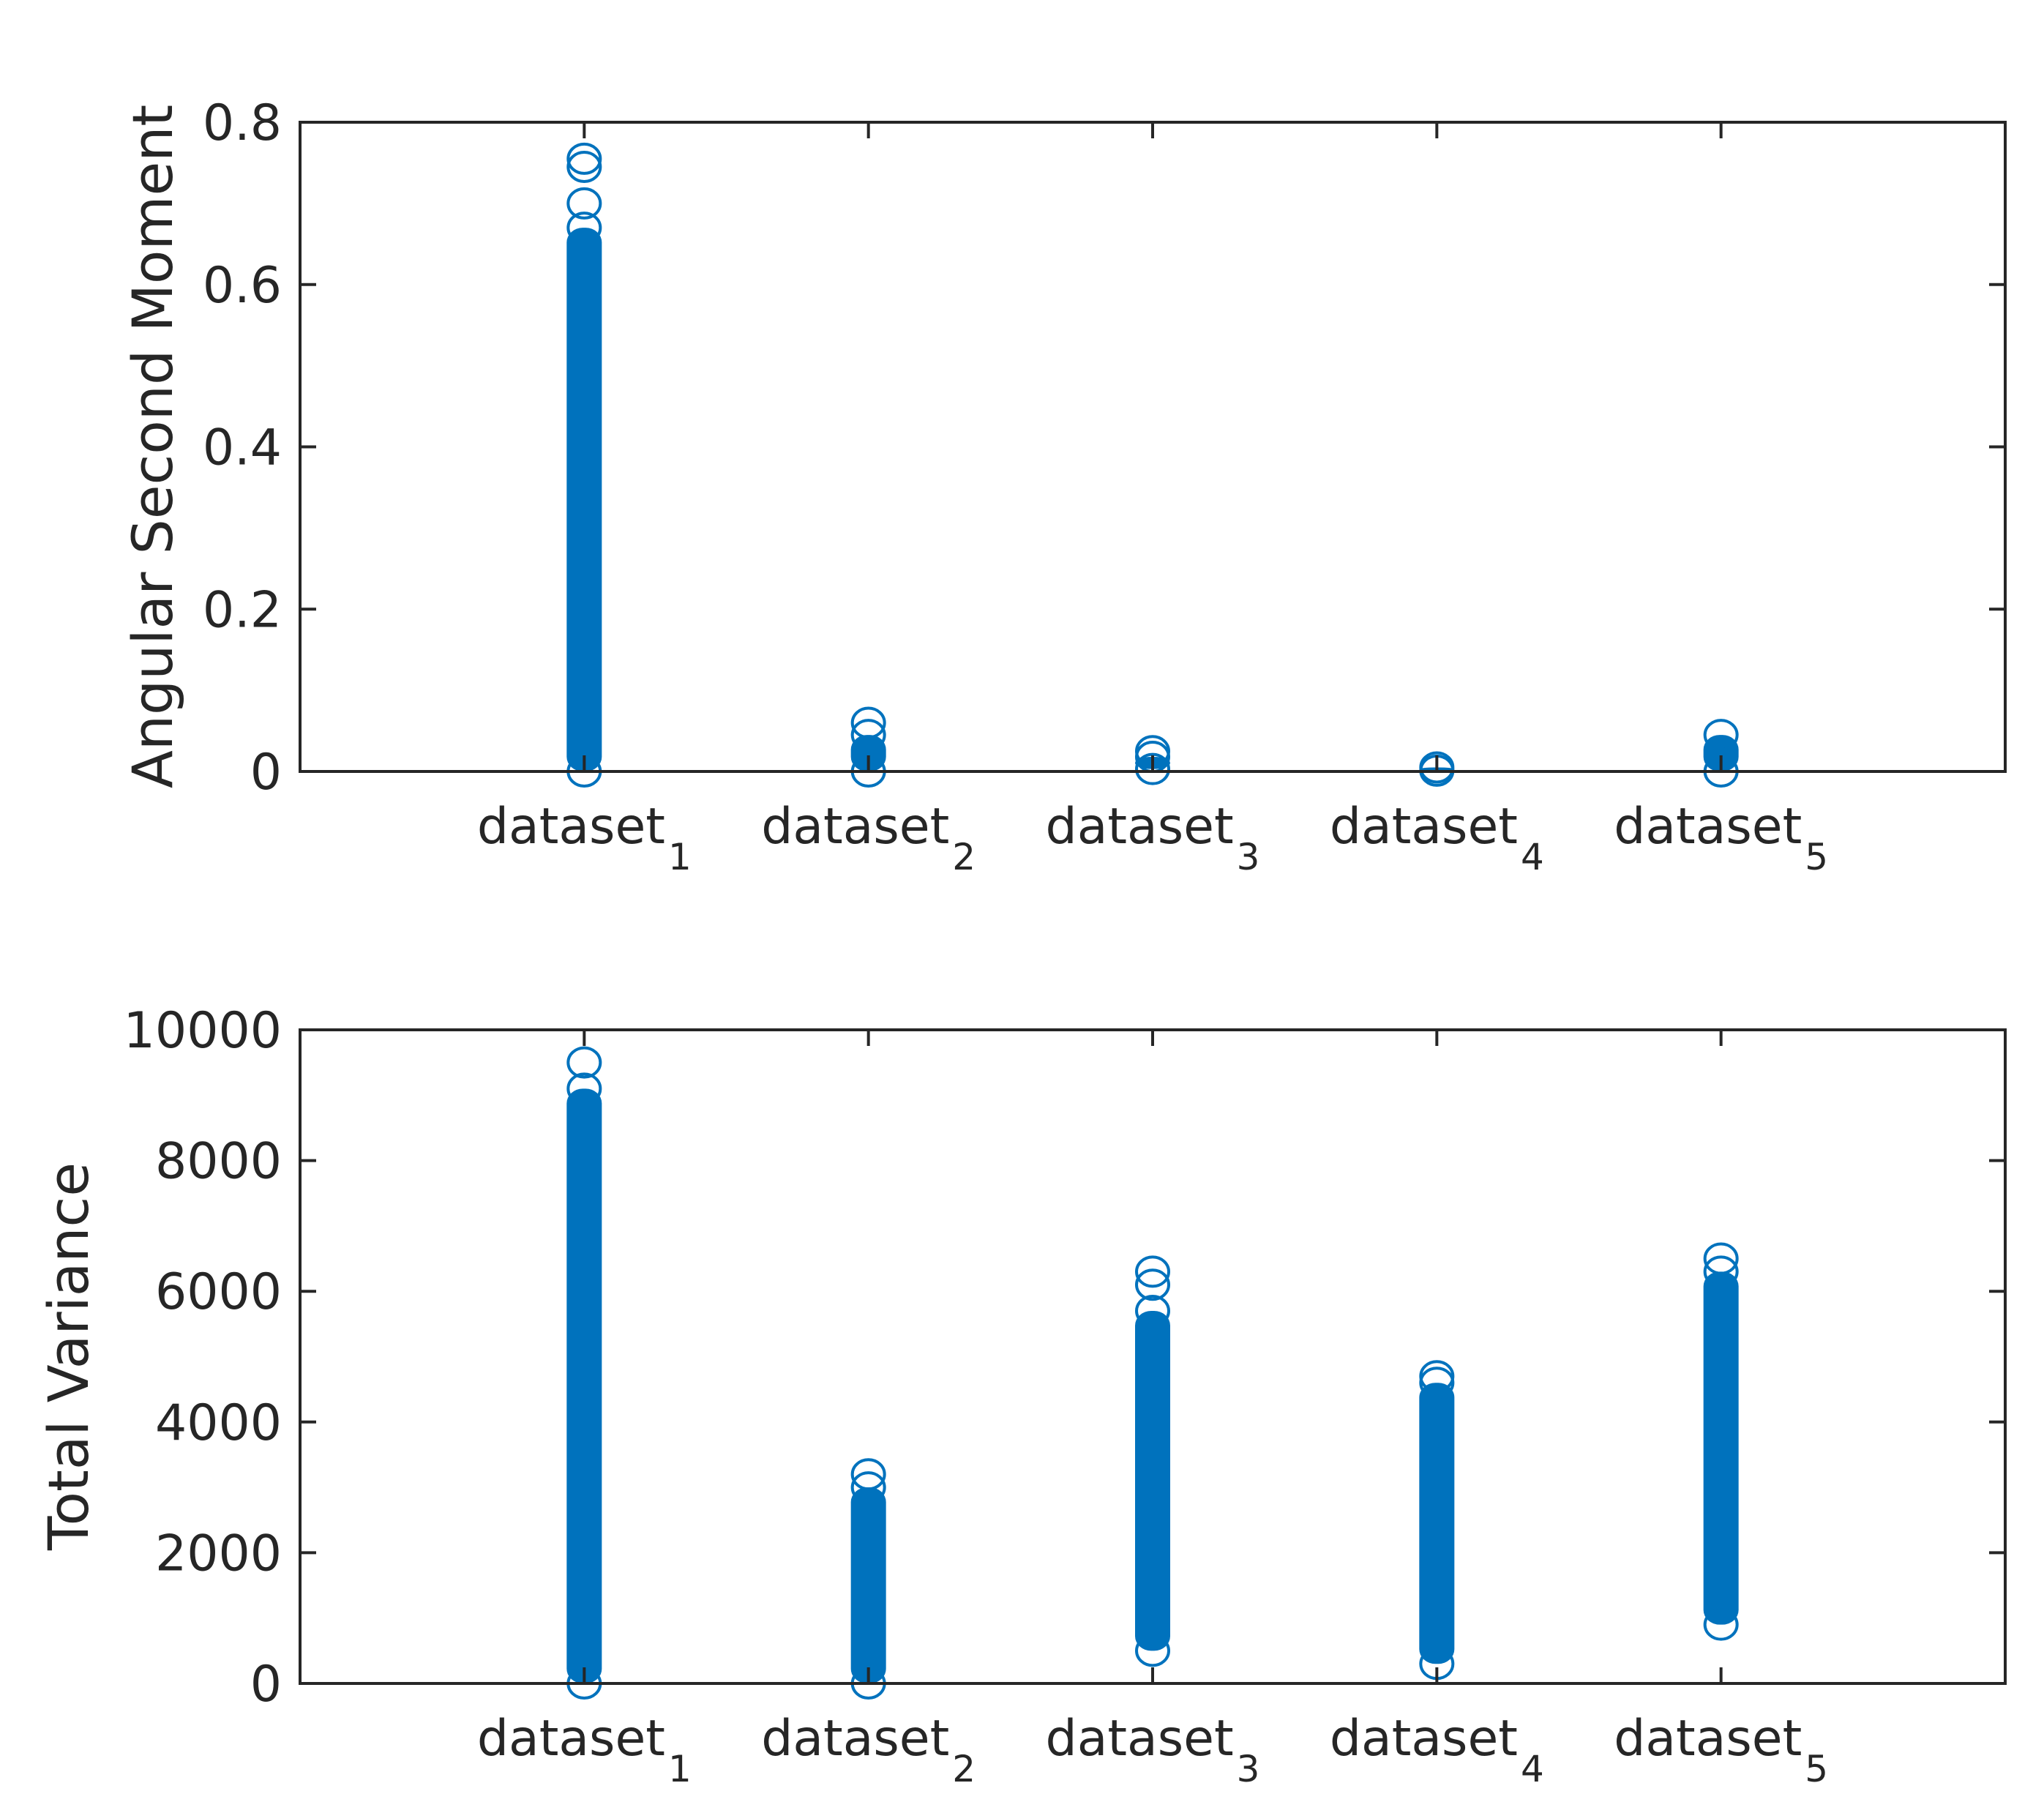  I want to click on y-tick-label: 6000, so click(218, 1292).